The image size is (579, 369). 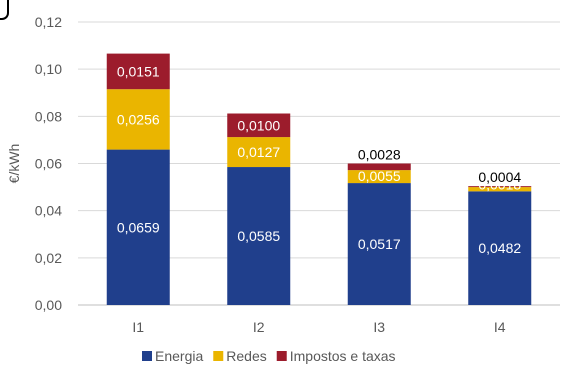 What do you see at coordinates (48, 116) in the screenshot?
I see `y-tick-label: 0,08` at bounding box center [48, 116].